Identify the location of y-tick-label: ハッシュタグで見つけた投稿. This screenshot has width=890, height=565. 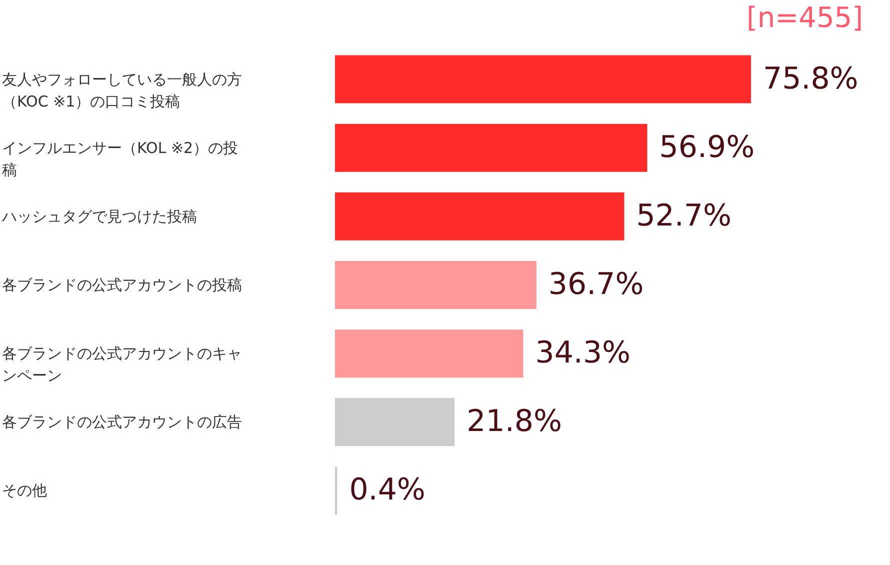
(99, 216).